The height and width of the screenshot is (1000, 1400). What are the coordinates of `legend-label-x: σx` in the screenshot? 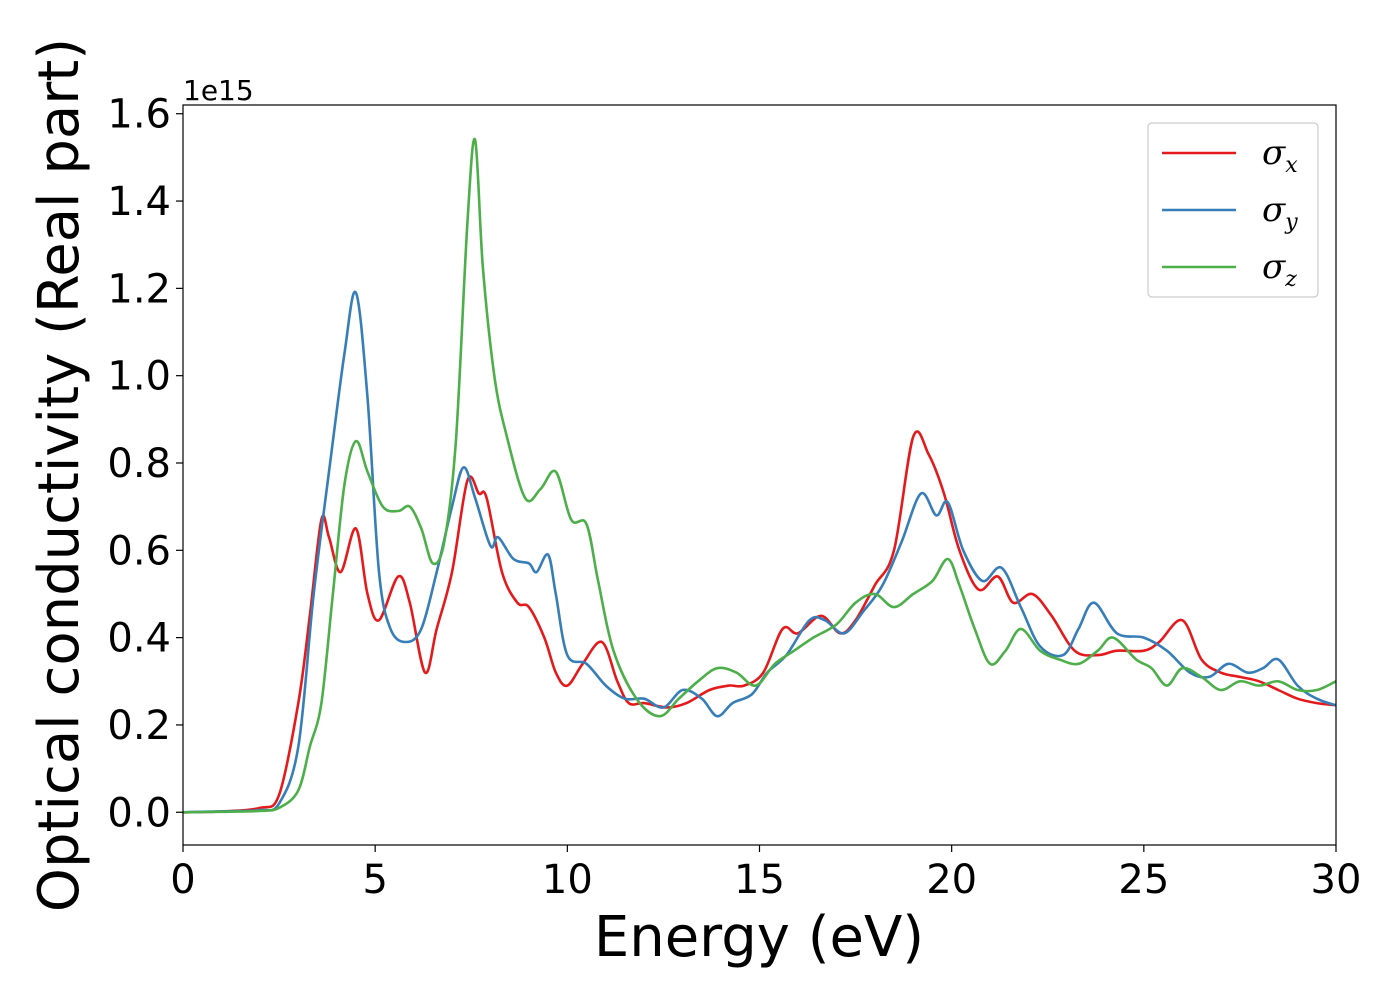 It's located at (1280, 155).